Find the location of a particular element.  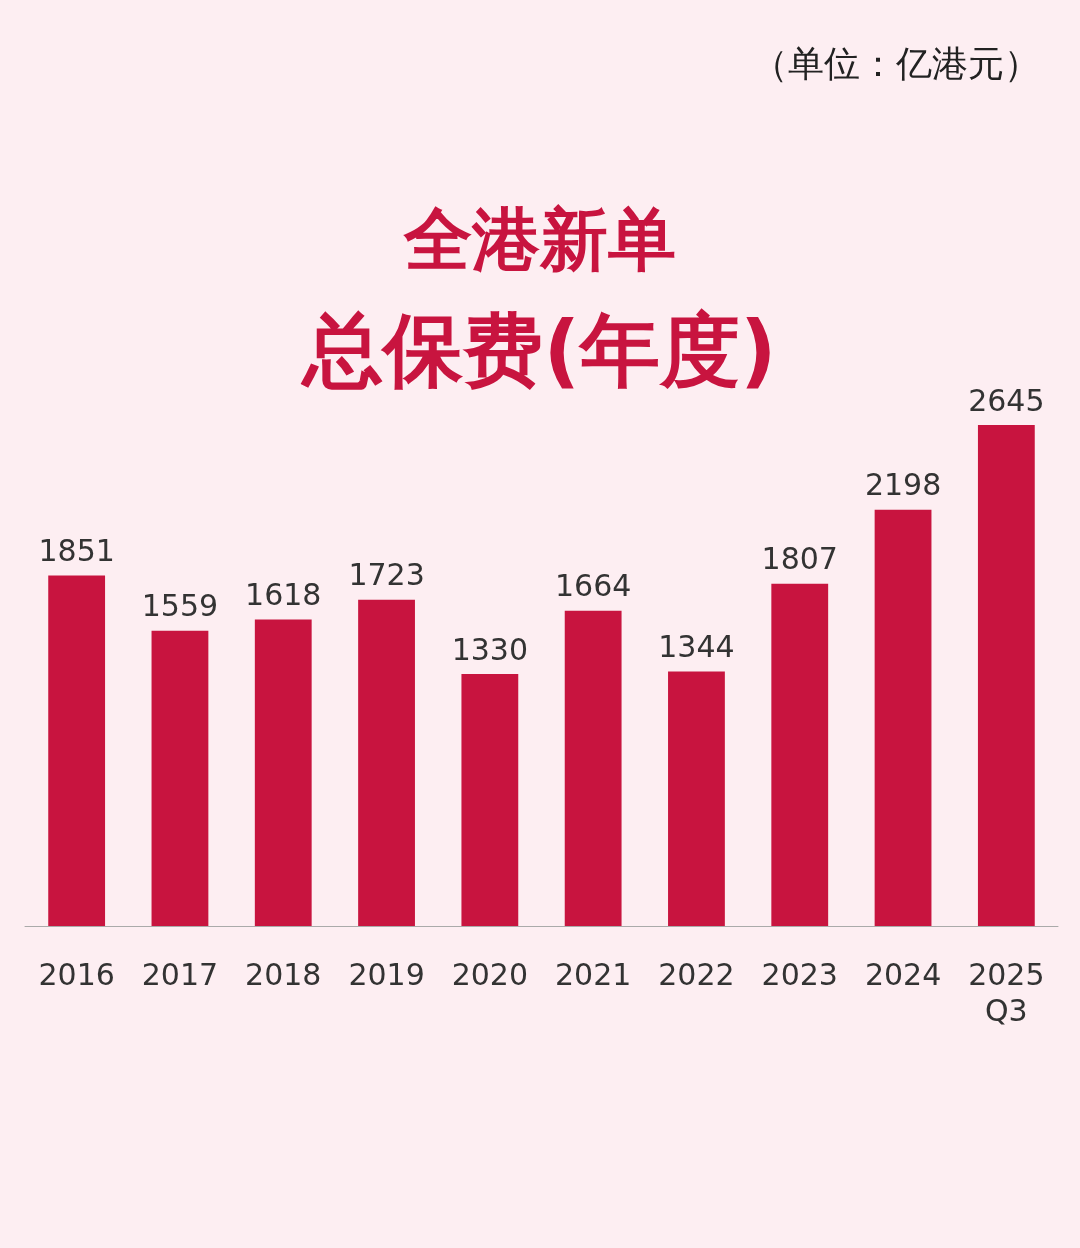

data-label: 1559 is located at coordinates (180, 606).